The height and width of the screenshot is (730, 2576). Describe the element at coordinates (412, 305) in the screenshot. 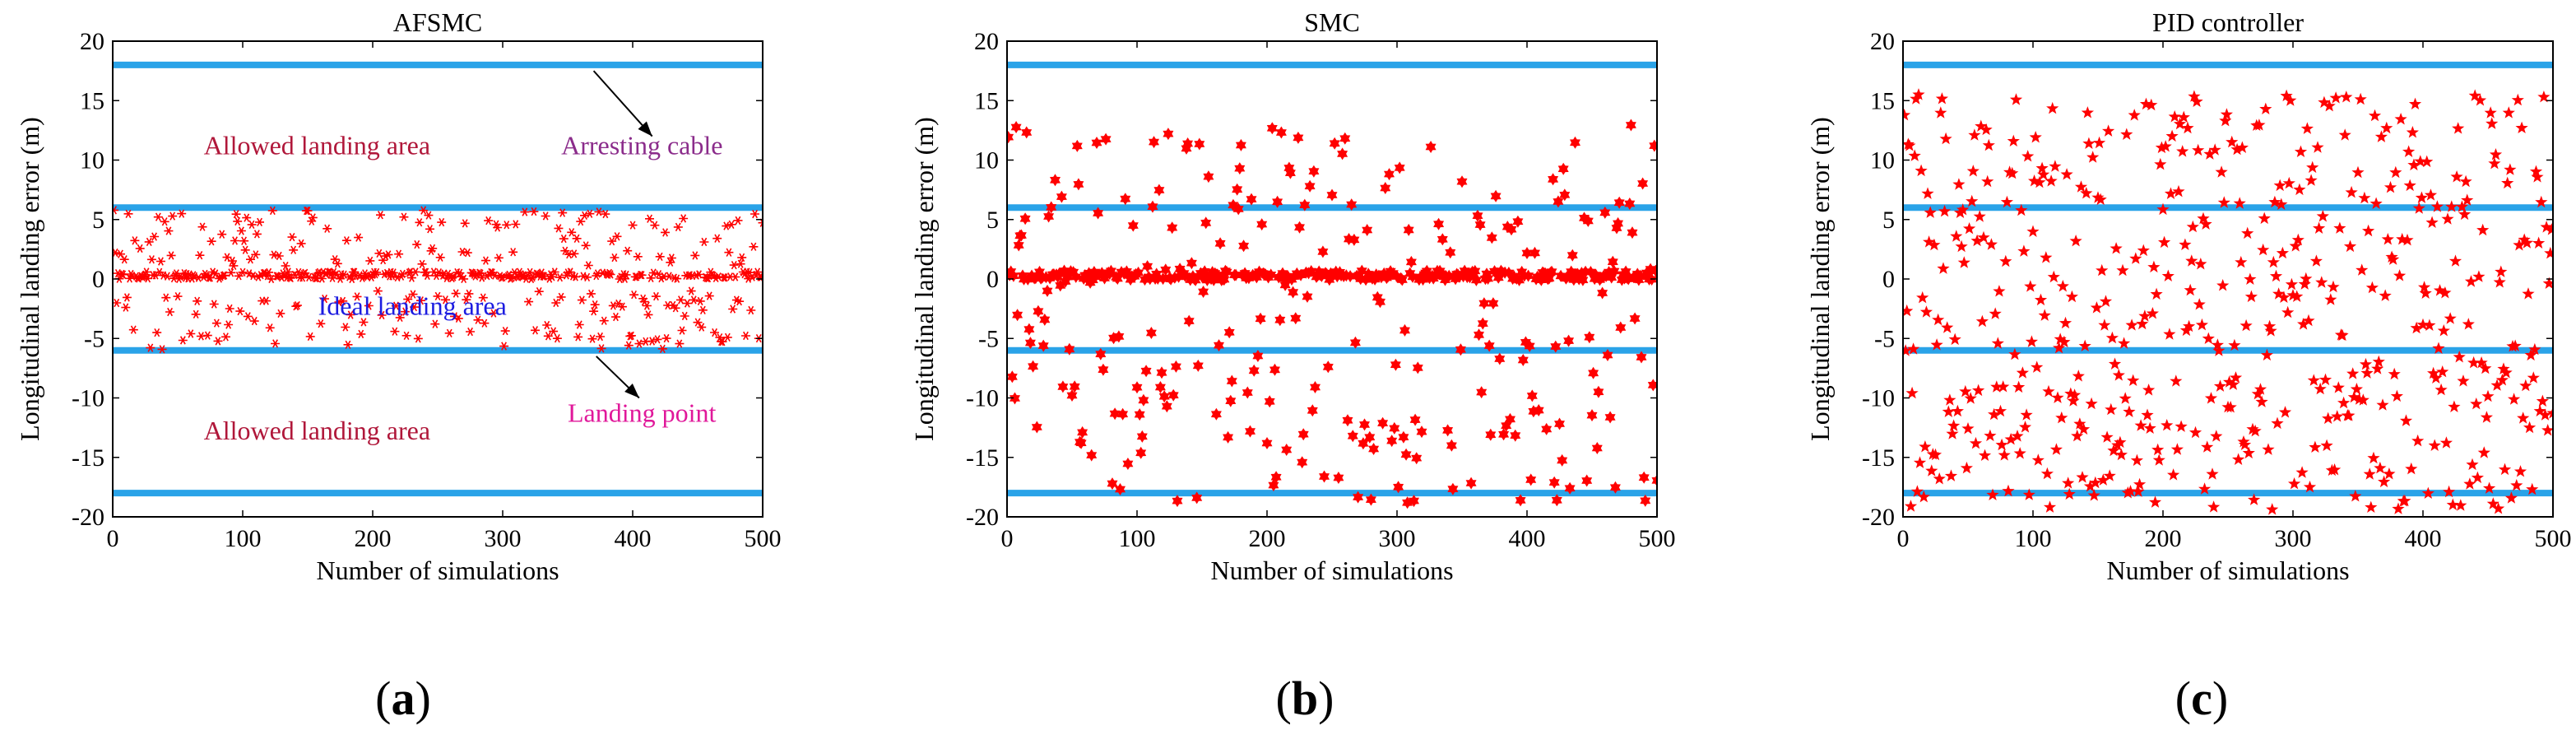

I see `annotation-label: Ideal landing area` at that location.